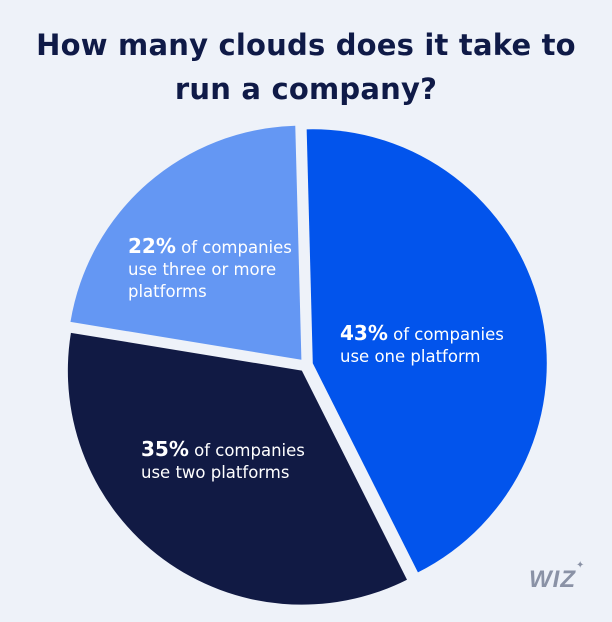  Describe the element at coordinates (580, 565) in the screenshot. I see `sparkle-icon: ✦` at that location.